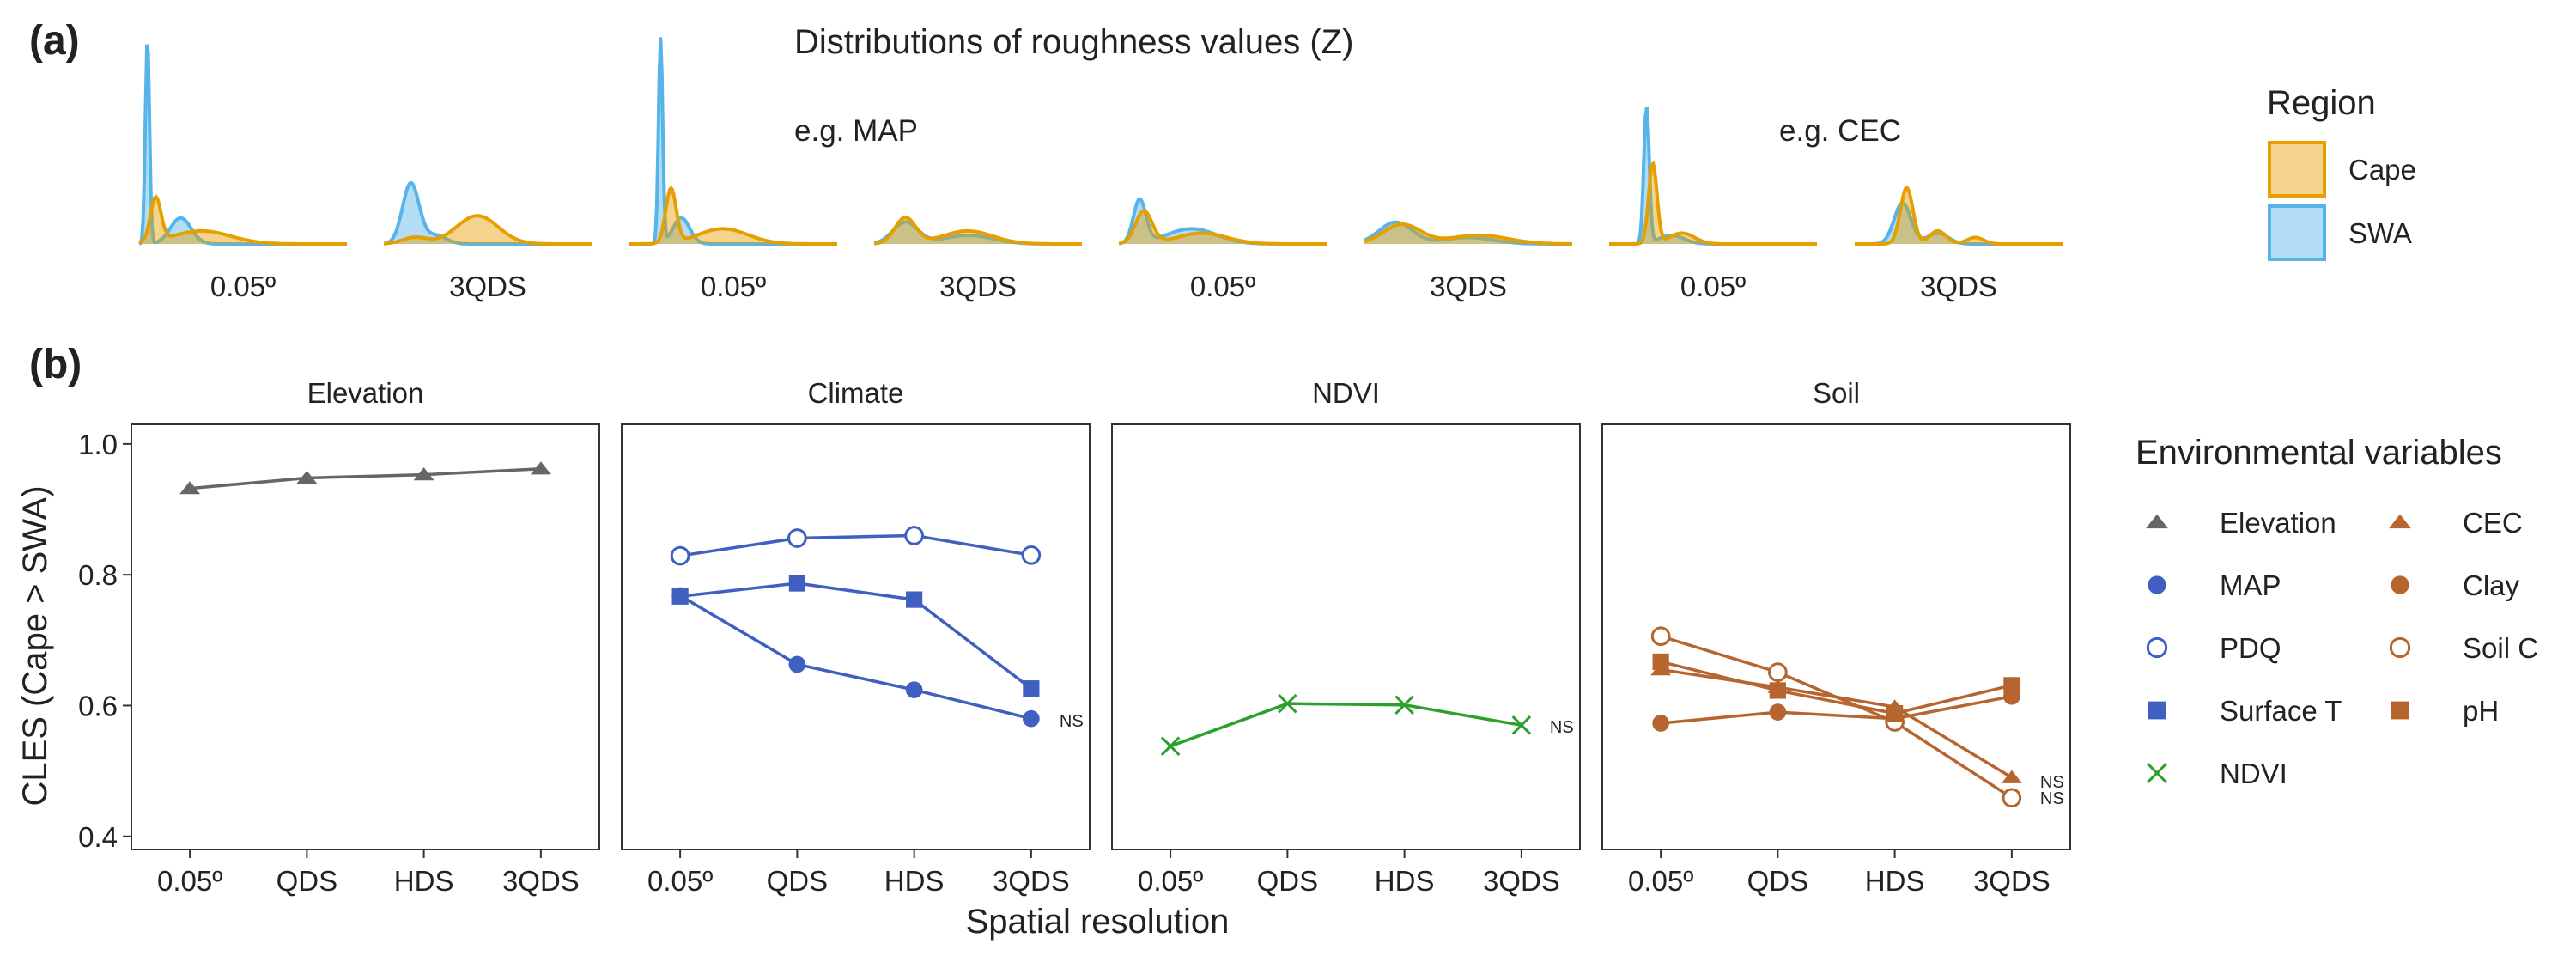 This screenshot has height=956, width=2576. I want to click on legend-label-ph: pH, so click(2481, 711).